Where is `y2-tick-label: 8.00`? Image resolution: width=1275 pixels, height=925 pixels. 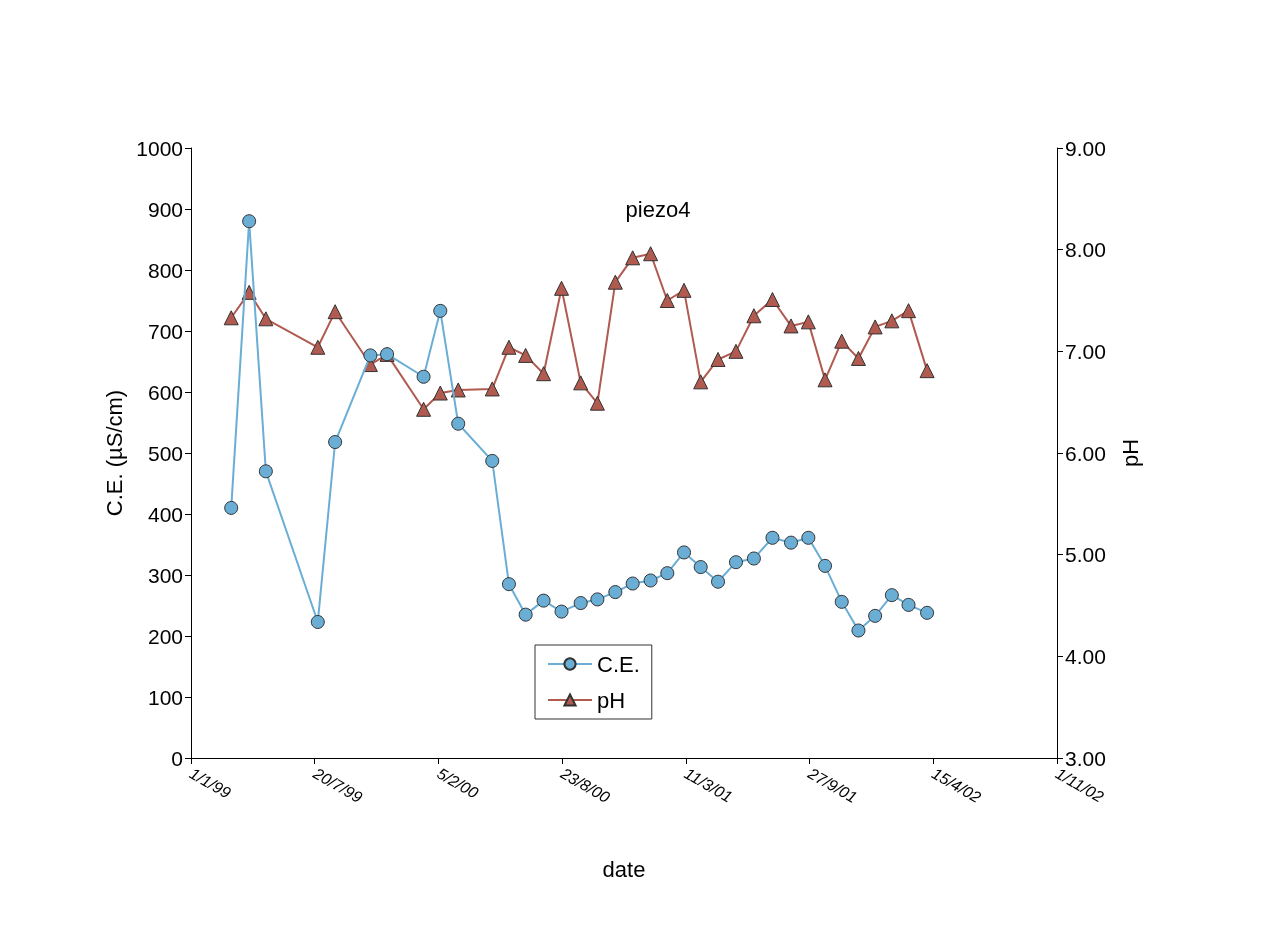
y2-tick-label: 8.00 is located at coordinates (1085, 250).